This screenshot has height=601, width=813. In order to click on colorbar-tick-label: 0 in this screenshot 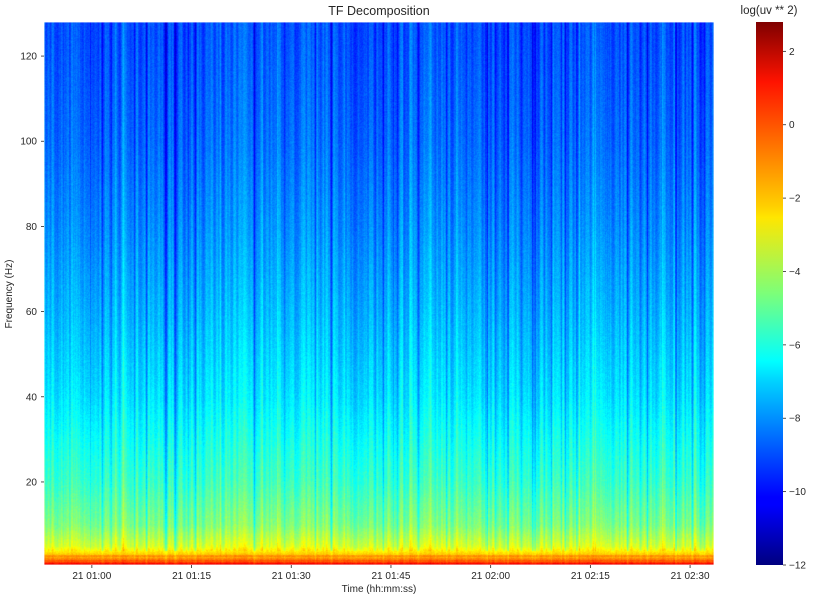, I will do `click(792, 125)`.